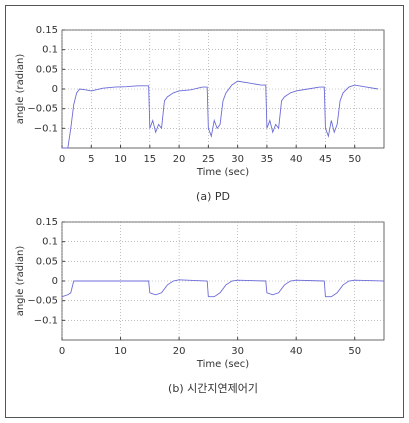  I want to click on caption: (b) 시간지연제어기, so click(213, 388).